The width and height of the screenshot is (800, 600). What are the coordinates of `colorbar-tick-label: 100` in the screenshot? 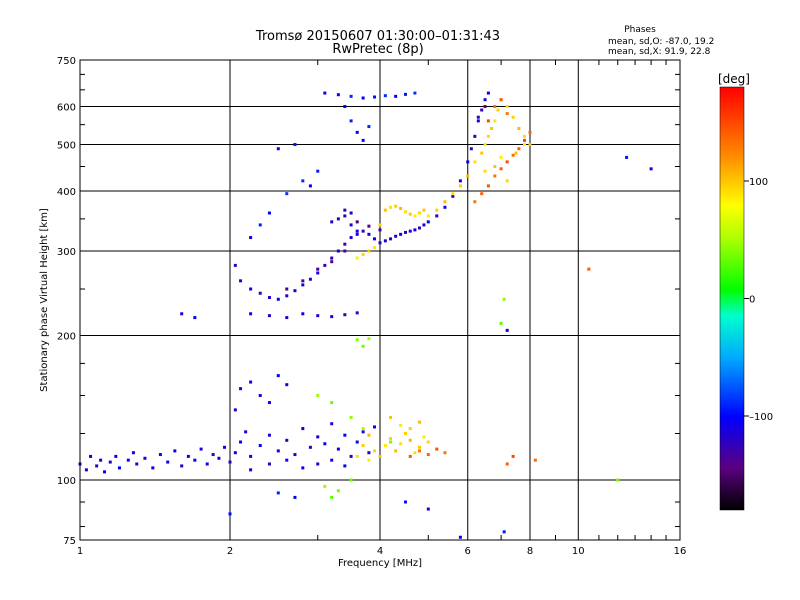 It's located at (758, 182).